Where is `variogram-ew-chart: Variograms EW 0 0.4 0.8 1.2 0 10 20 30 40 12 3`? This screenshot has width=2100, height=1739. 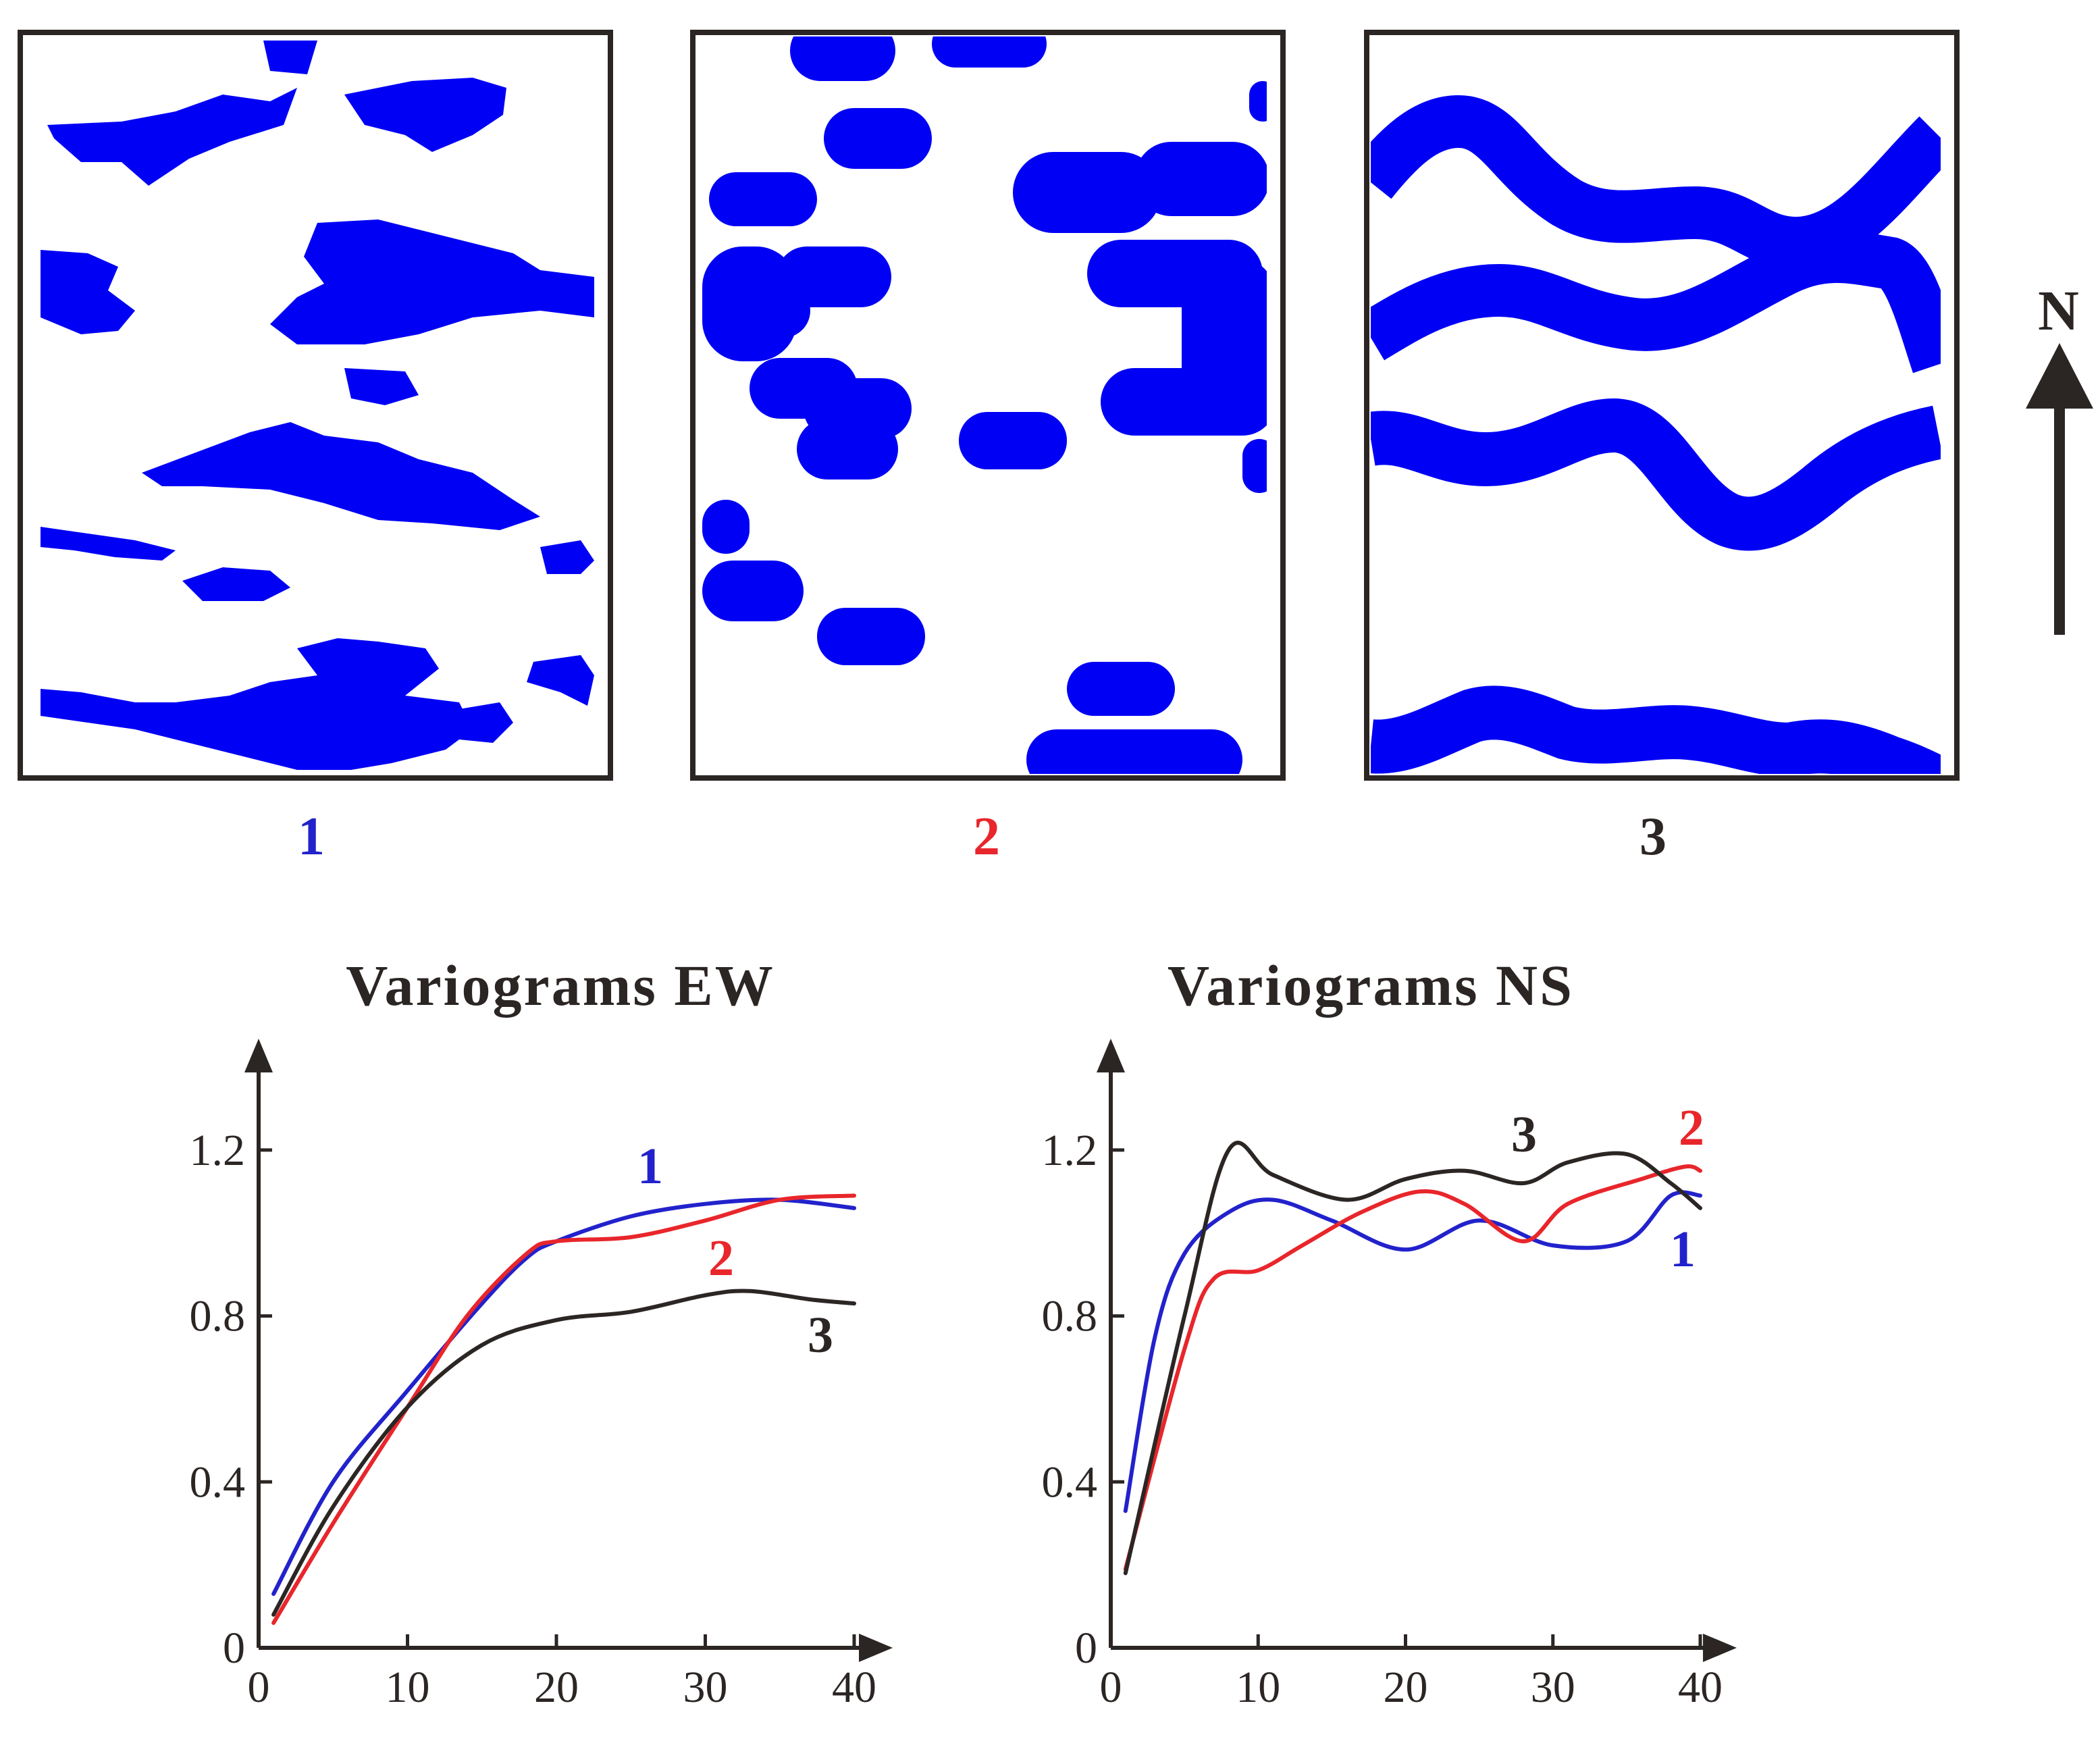 variogram-ew-chart: Variograms EW 0 0.4 0.8 1.2 0 10 20 30 40 12 3 is located at coordinates (541, 1332).